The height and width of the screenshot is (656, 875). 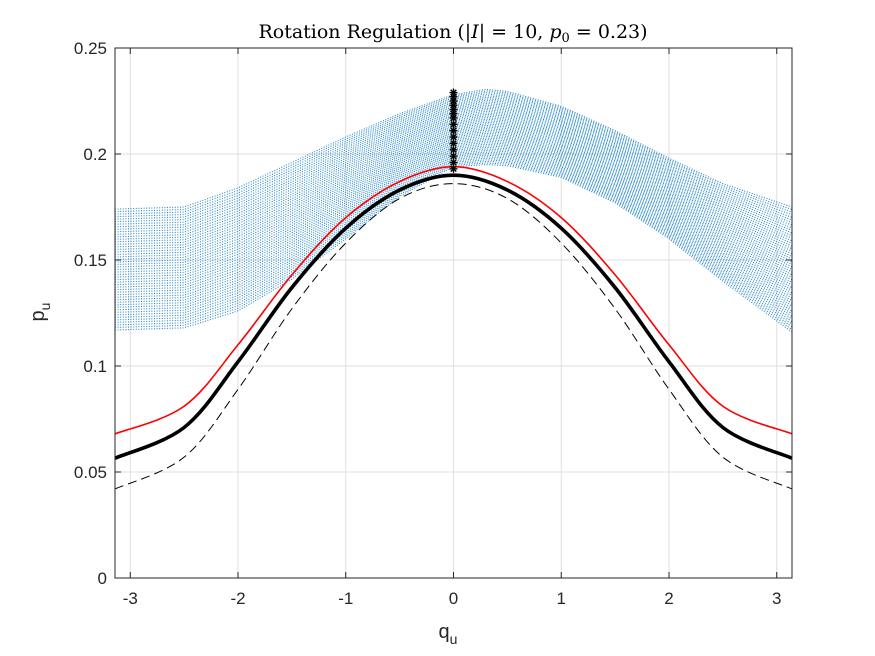 I want to click on x-tick-label: -1, so click(x=345, y=598).